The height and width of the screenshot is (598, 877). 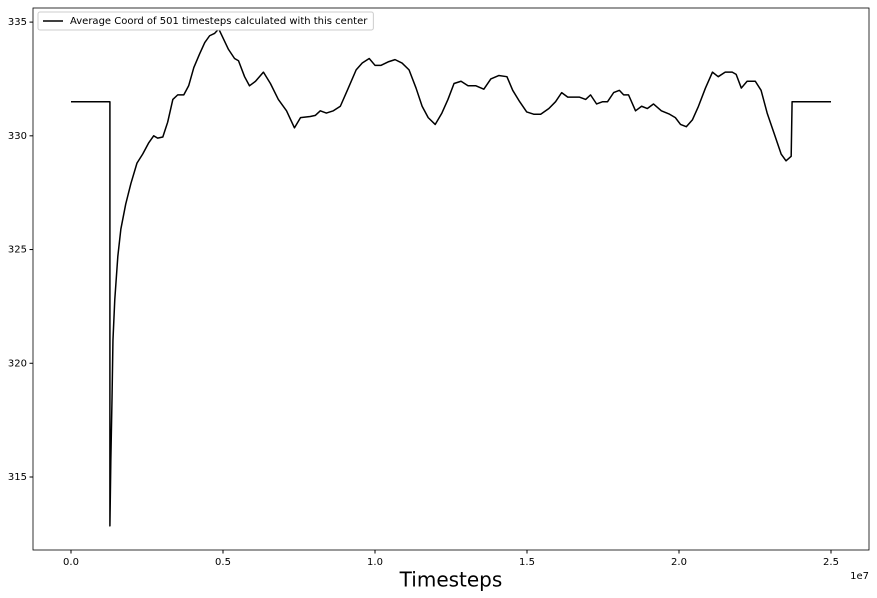 What do you see at coordinates (223, 562) in the screenshot?
I see `x-tick-label: 0.5` at bounding box center [223, 562].